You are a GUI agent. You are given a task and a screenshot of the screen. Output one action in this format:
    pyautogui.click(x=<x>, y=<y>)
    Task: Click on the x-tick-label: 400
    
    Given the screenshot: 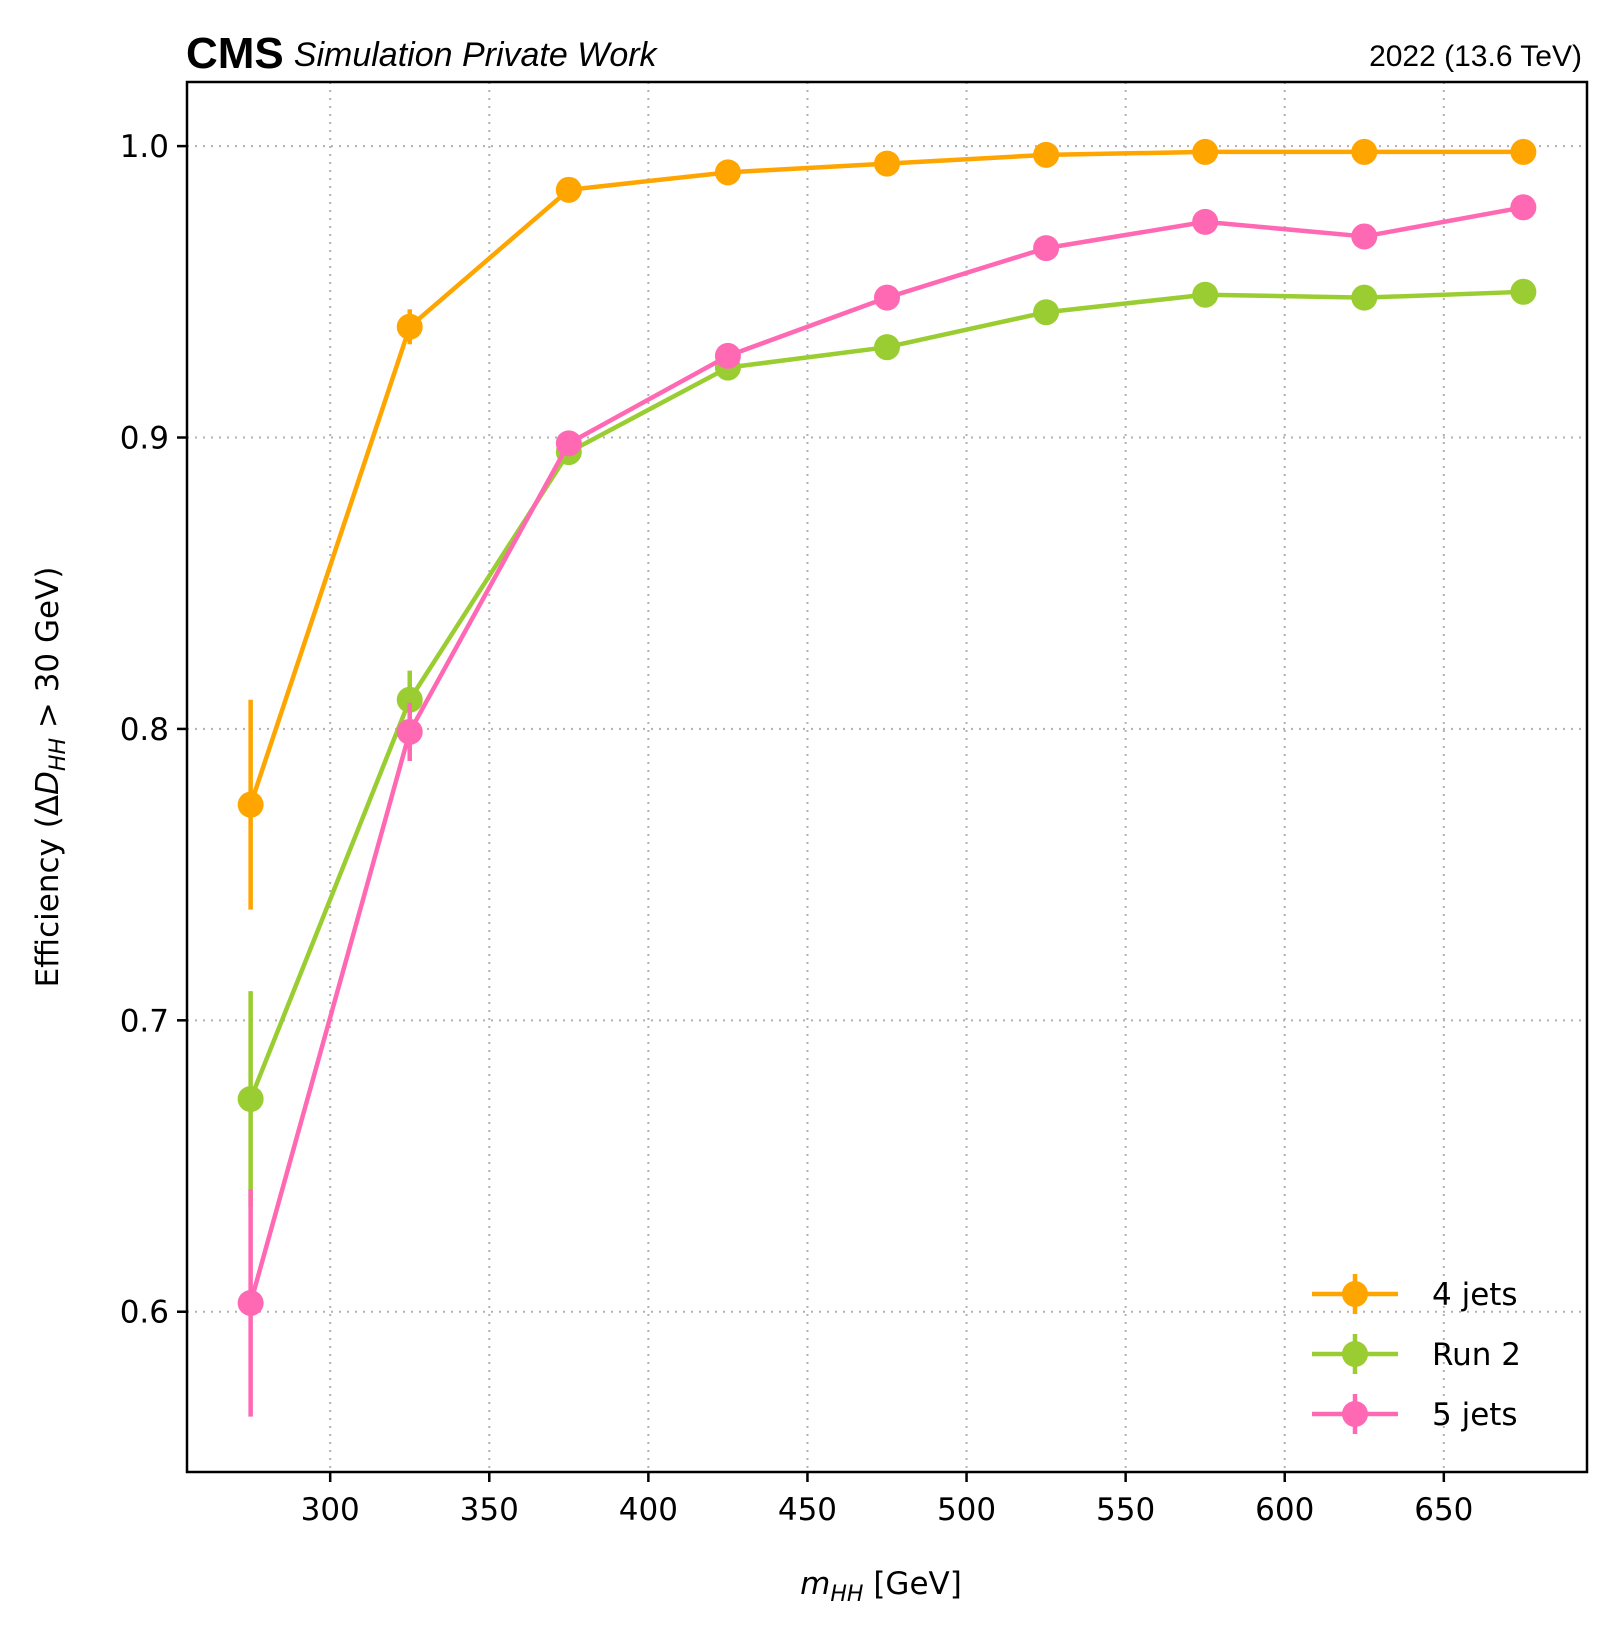 What is the action you would take?
    pyautogui.click(x=648, y=1510)
    